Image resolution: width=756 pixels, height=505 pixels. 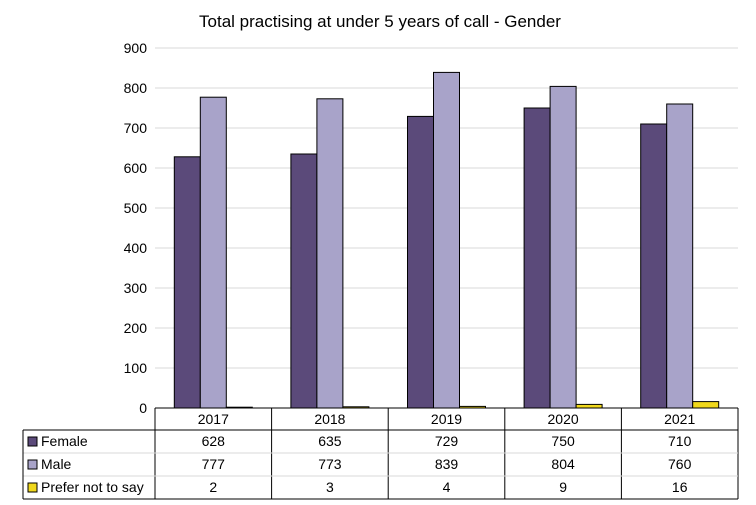 What do you see at coordinates (92, 487) in the screenshot?
I see `legend-label: Prefer not to say` at bounding box center [92, 487].